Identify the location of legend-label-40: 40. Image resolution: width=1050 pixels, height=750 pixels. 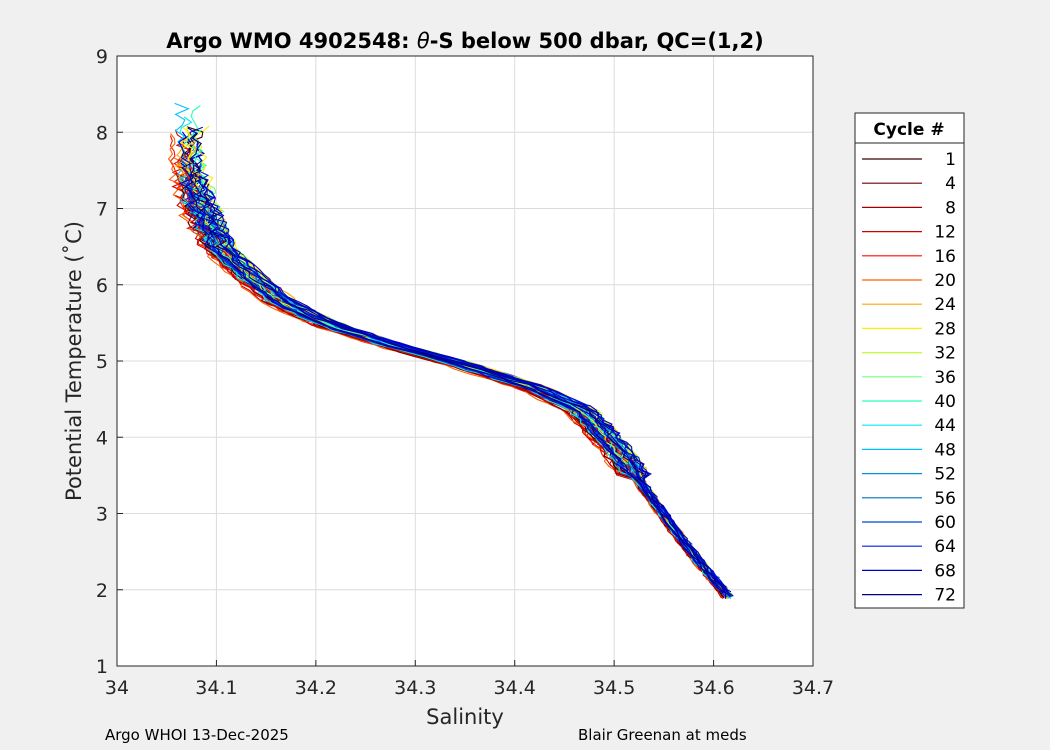
(945, 402).